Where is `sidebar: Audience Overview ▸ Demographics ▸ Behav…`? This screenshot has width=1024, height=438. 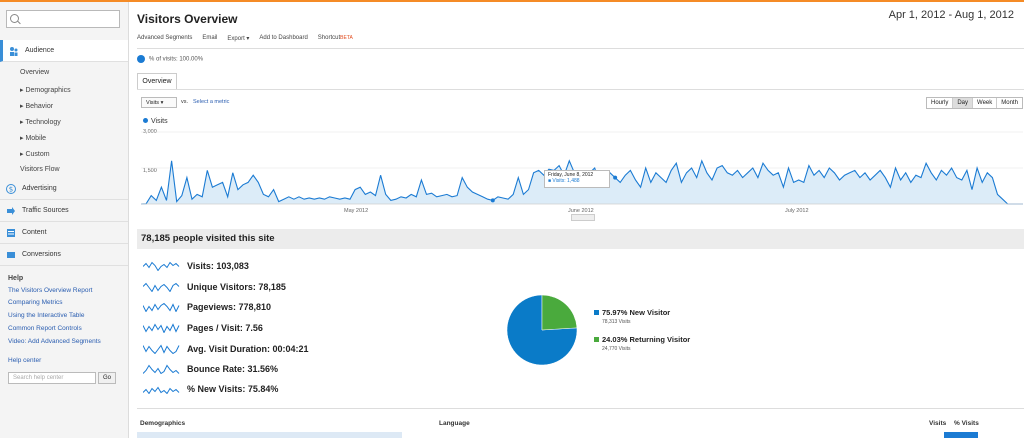
sidebar: Audience Overview ▸ Demographics ▸ Behav… is located at coordinates (64, 220).